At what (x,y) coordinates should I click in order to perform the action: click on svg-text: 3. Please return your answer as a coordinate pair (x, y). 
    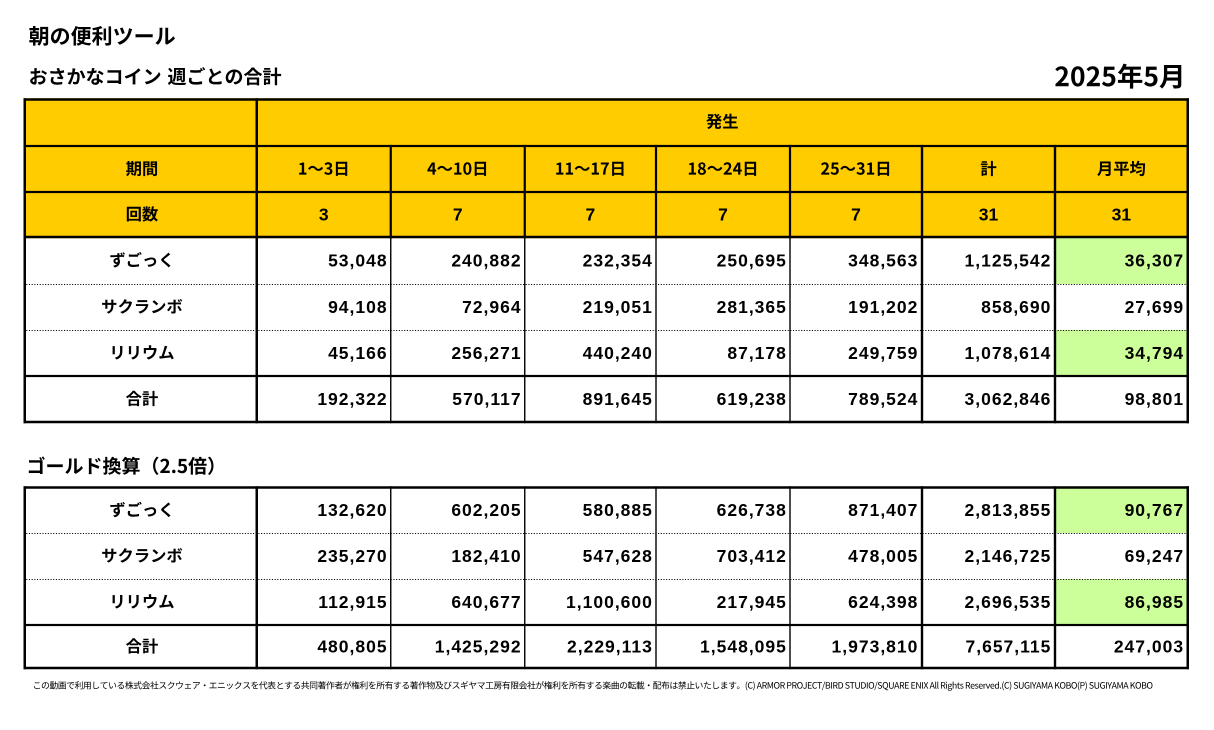
    Looking at the image, I should click on (324, 215).